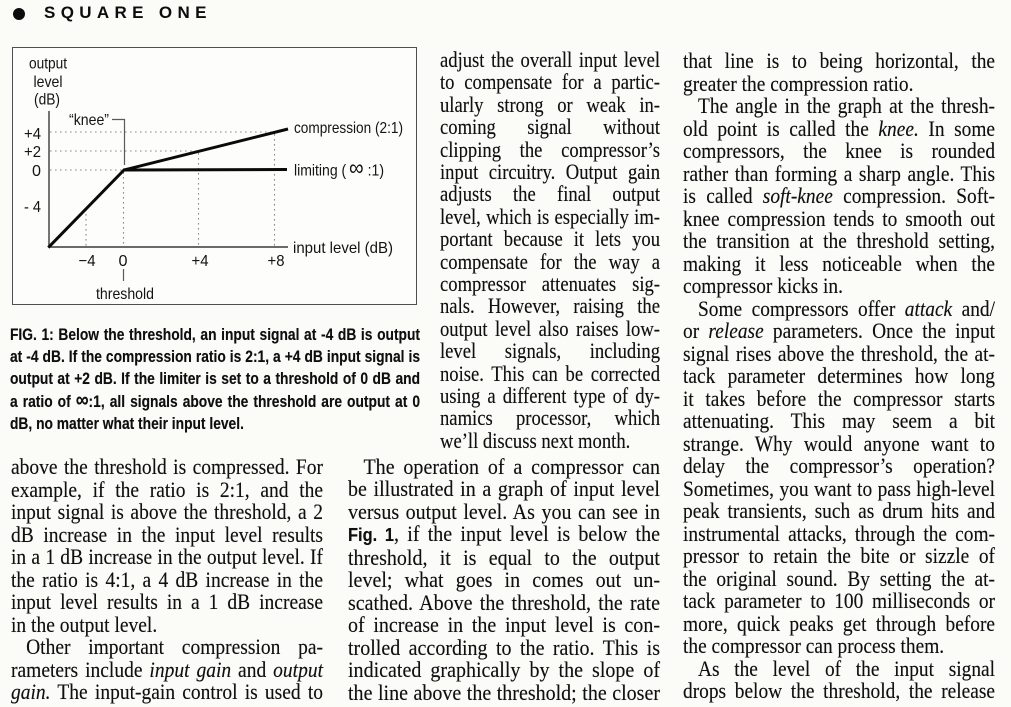 Image resolution: width=1011 pixels, height=707 pixels. I want to click on svg-text: +2, so click(32, 152).